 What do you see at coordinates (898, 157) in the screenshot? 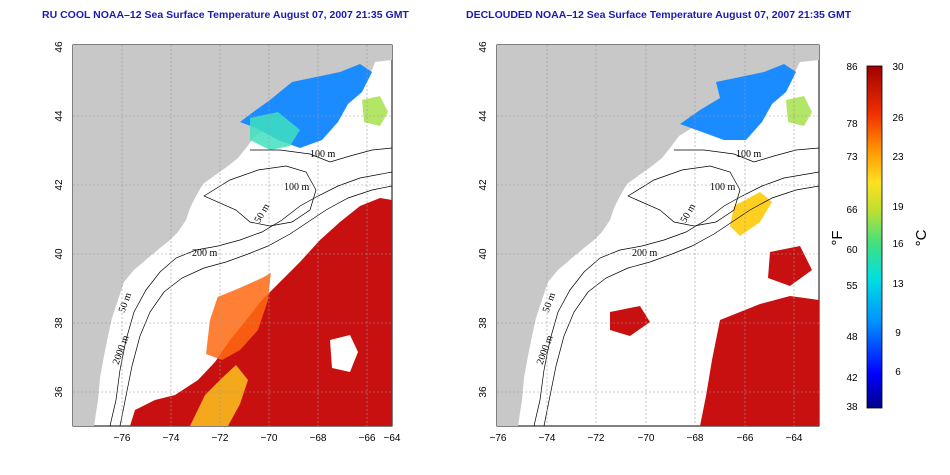
I see `c-tick-label: 23` at bounding box center [898, 157].